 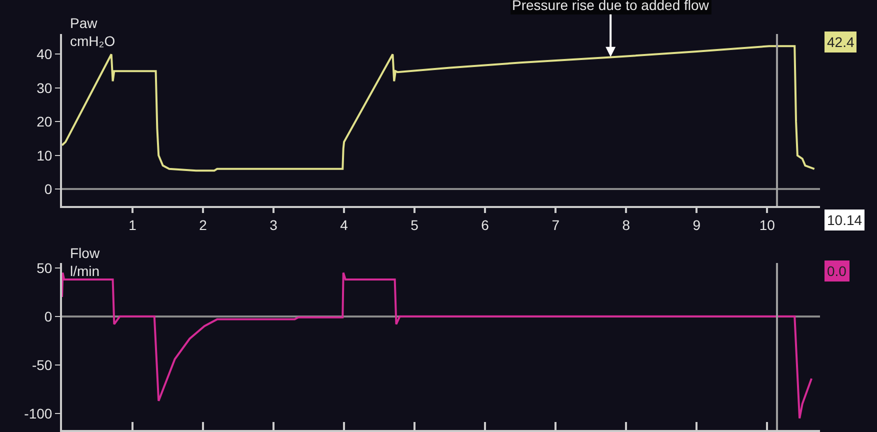 I want to click on annotation: Pressure rise due to added flow, so click(x=611, y=6).